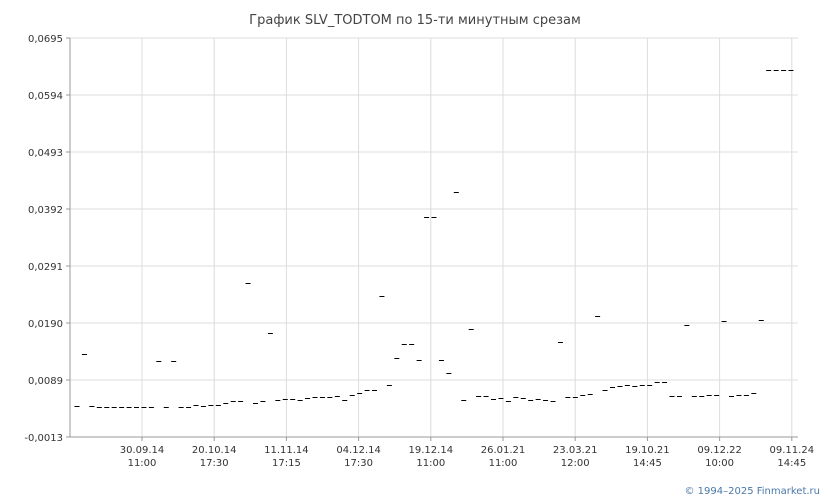 The image size is (830, 504). I want to click on y-tick-label: 0,0493, so click(45, 153).